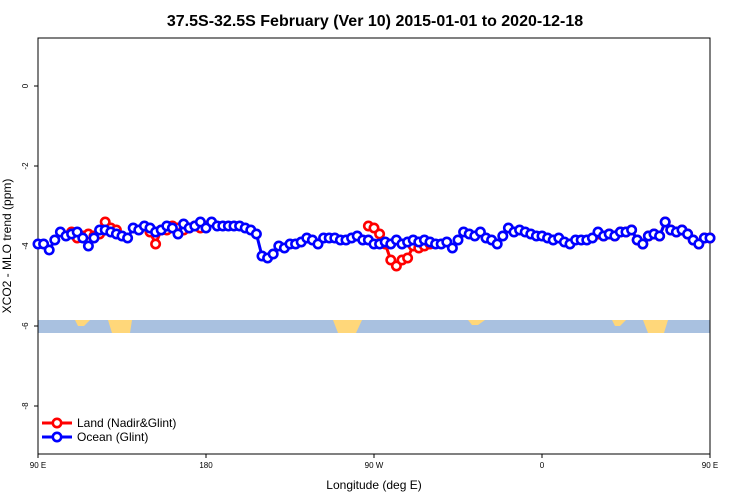  I want to click on x-tick-label: 180, so click(206, 465).